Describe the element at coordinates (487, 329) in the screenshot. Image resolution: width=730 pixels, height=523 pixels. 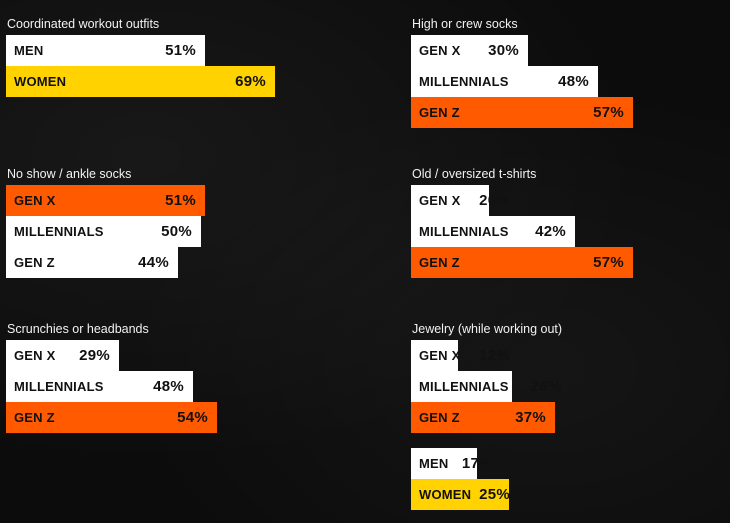
I see `chart-title: Jewelry (while working out)` at that location.